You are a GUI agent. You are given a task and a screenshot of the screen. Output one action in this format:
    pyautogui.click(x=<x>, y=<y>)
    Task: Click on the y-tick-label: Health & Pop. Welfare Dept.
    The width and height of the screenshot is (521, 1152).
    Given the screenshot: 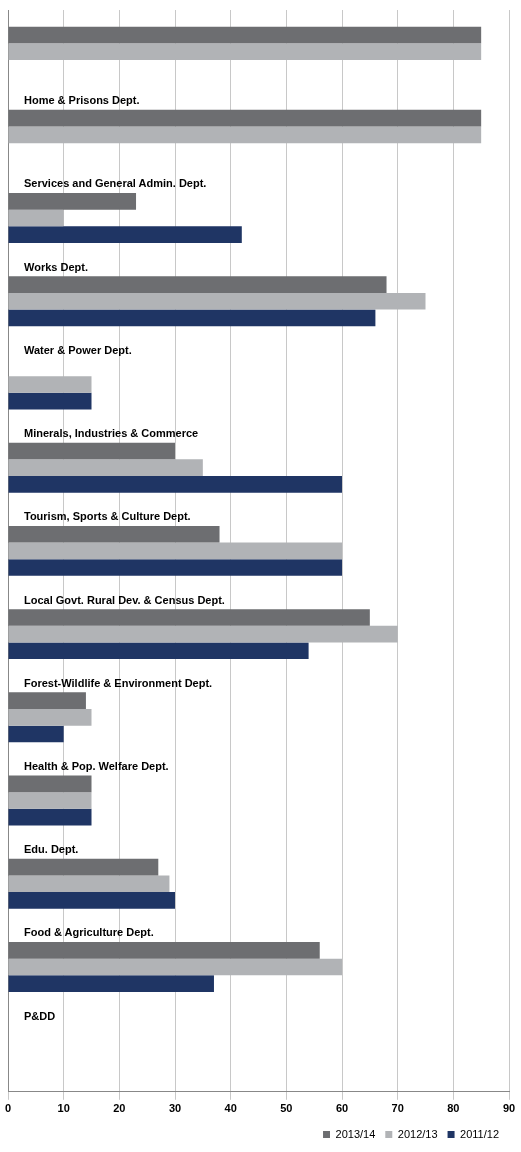 What is the action you would take?
    pyautogui.click(x=96, y=765)
    